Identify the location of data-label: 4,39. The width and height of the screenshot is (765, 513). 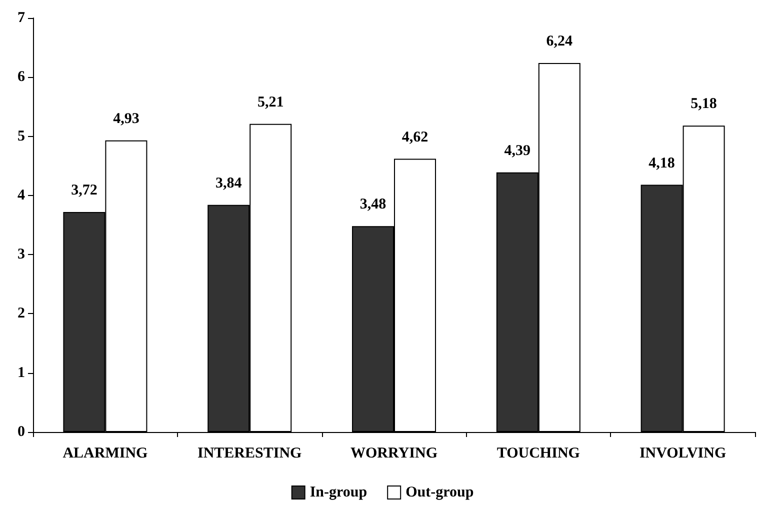
(517, 150).